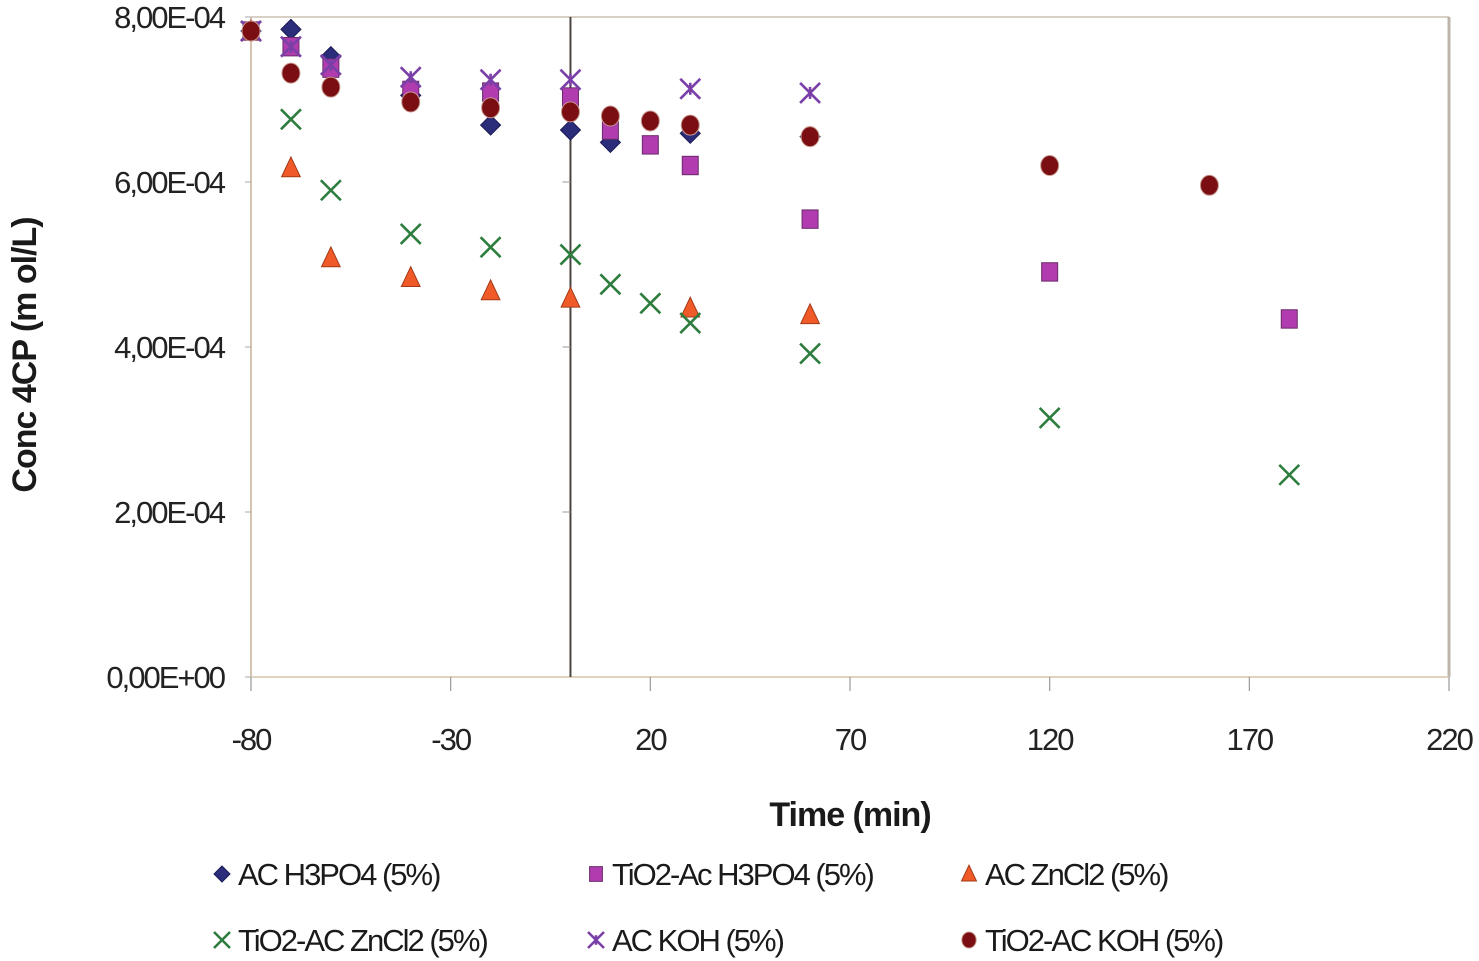 The height and width of the screenshot is (961, 1479). What do you see at coordinates (651, 739) in the screenshot?
I see `x-tick-label: 20` at bounding box center [651, 739].